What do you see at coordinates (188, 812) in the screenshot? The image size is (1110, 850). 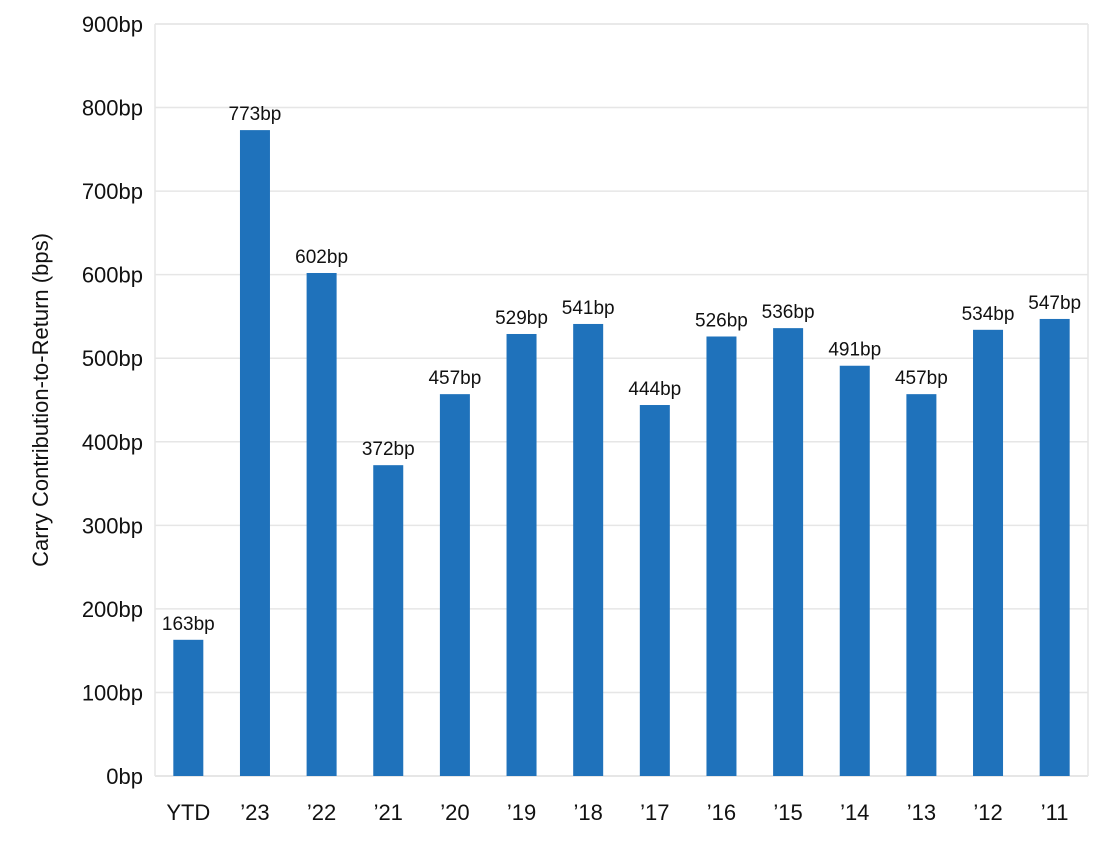 I see `x-tick-label: YTD` at bounding box center [188, 812].